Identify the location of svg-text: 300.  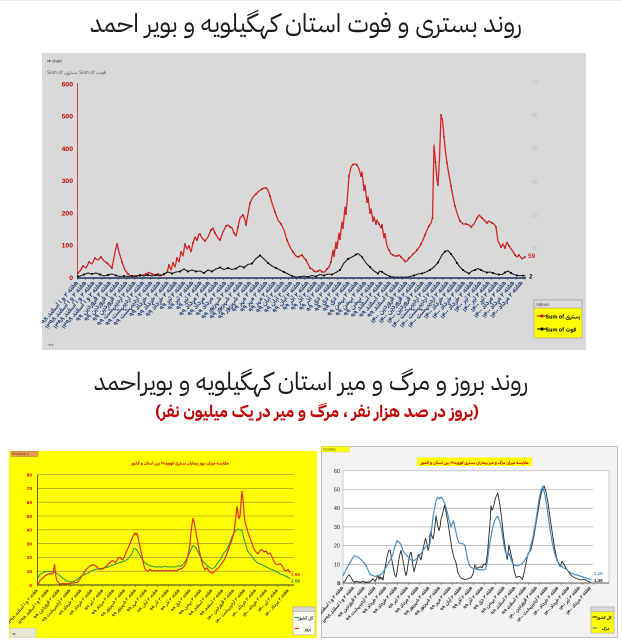
(68, 181).